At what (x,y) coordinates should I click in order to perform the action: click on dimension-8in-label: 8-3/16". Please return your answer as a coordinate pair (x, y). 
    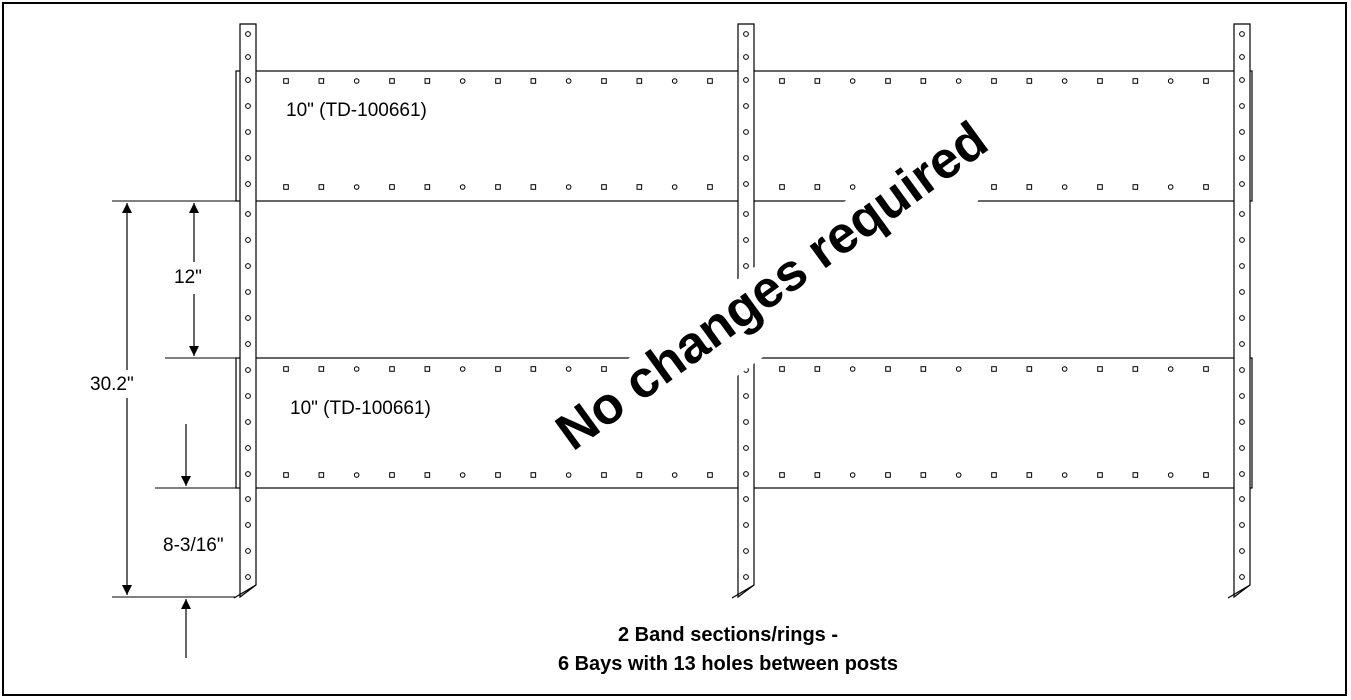
    Looking at the image, I should click on (193, 545).